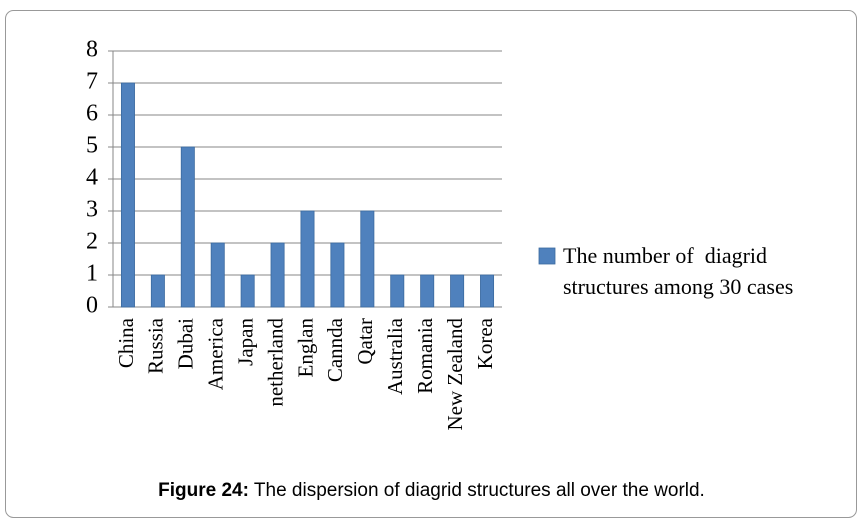 Image resolution: width=863 pixels, height=527 pixels. Describe the element at coordinates (156, 345) in the screenshot. I see `x-tick-label: Russia` at that location.